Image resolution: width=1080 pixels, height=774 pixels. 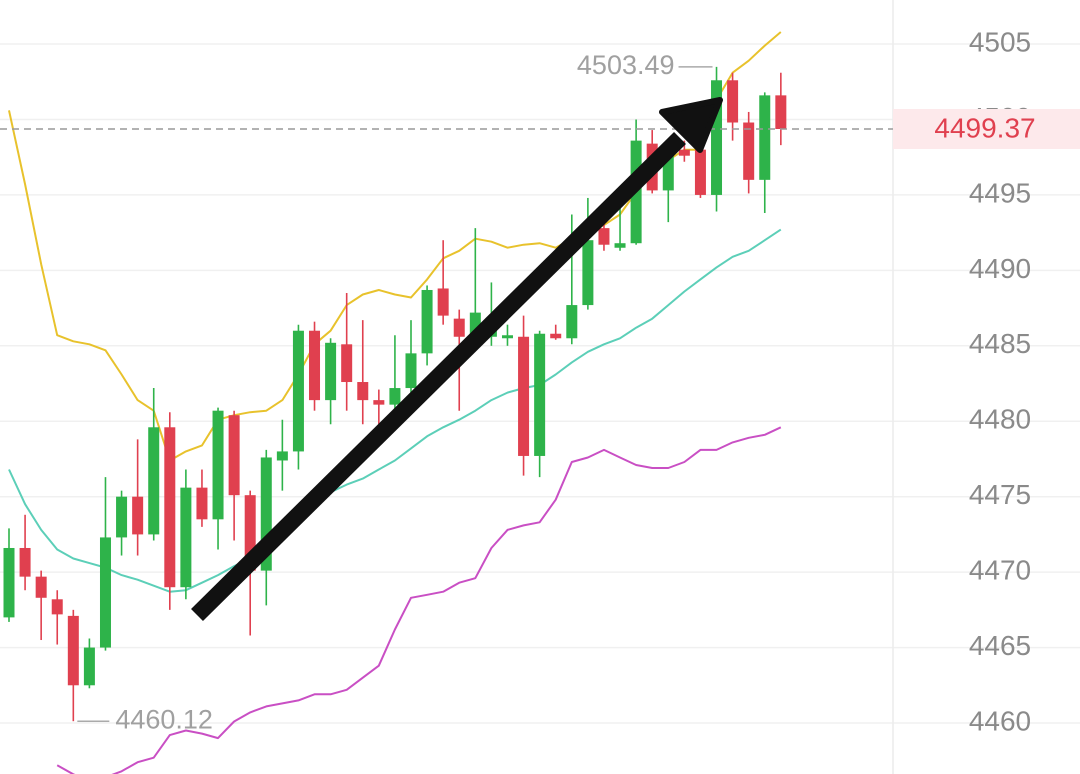 What do you see at coordinates (626, 65) in the screenshot?
I see `max-label: 4503.49` at bounding box center [626, 65].